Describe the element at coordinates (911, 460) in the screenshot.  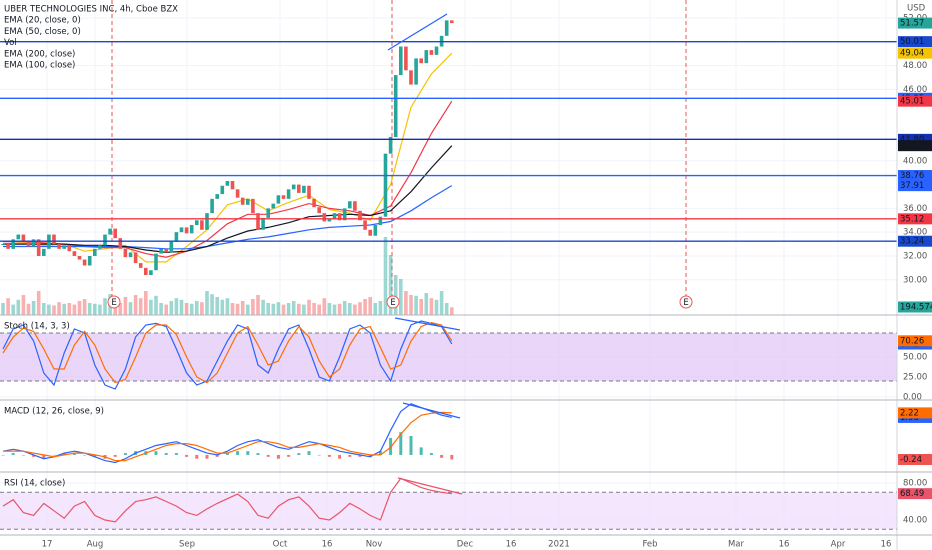
I see `last-value-label: -0.24` at that location.